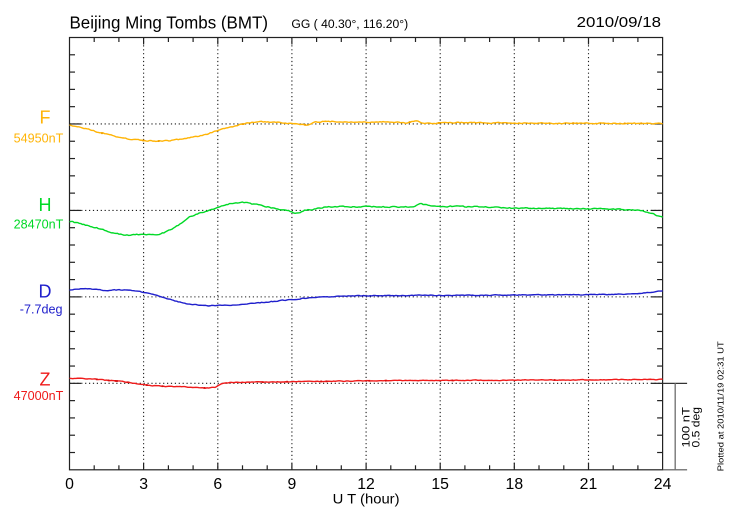  What do you see at coordinates (687, 427) in the screenshot?
I see `svg-text: 100 nT` at bounding box center [687, 427].